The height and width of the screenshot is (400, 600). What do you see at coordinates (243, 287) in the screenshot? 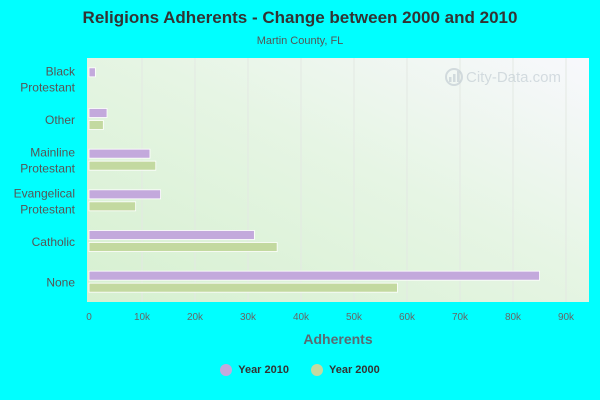
I see `bar-2000-none` at bounding box center [243, 287].